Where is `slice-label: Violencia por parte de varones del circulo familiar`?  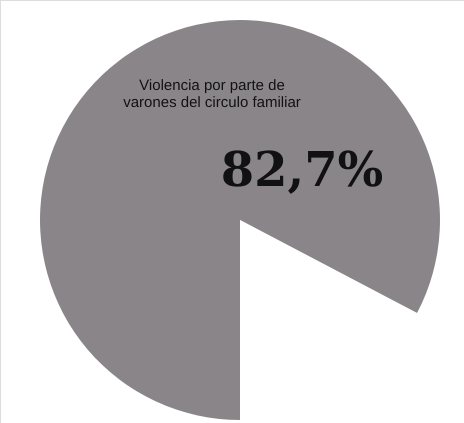 slice-label: Violencia por parte de varones del circulo familiar is located at coordinates (212, 94).